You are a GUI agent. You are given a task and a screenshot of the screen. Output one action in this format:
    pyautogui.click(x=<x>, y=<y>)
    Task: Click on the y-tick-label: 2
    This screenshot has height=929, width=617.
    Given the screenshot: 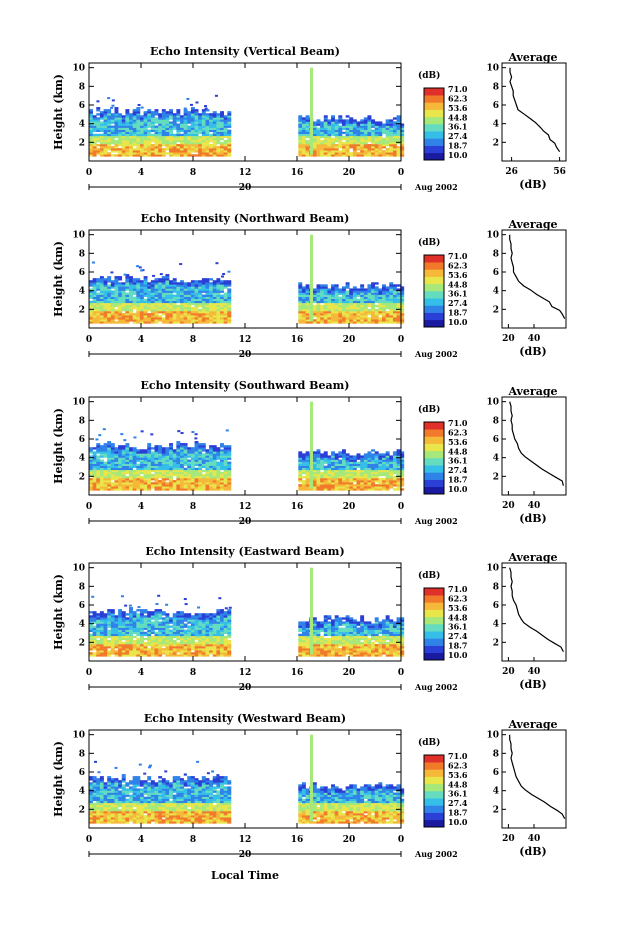 What is the action you would take?
    pyautogui.click(x=82, y=143)
    